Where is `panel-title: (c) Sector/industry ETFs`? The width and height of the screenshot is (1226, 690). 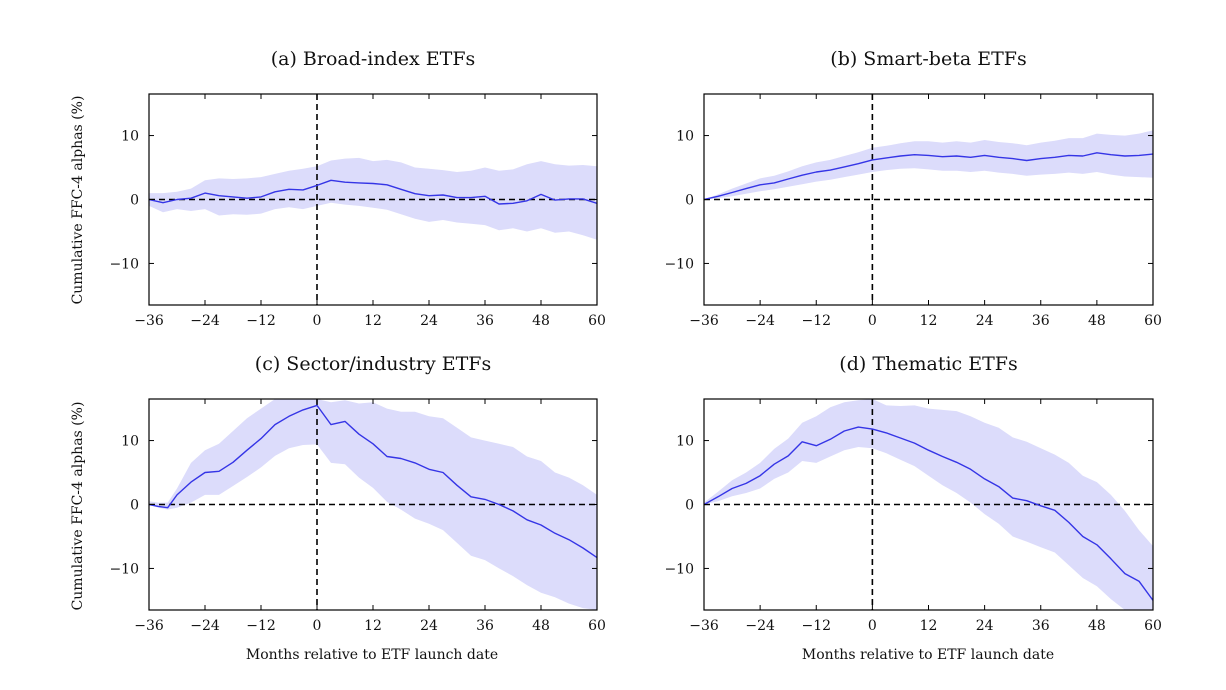 panel-title: (c) Sector/industry ETFs is located at coordinates (373, 364).